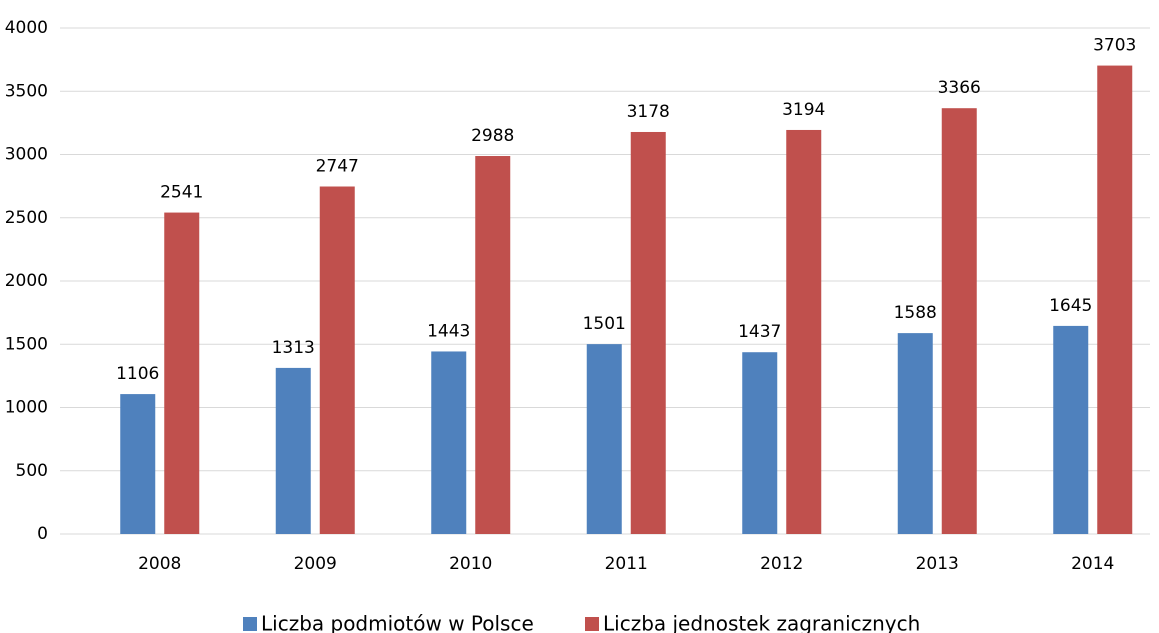 Image resolution: width=1159 pixels, height=633 pixels. What do you see at coordinates (26, 218) in the screenshot?
I see `y-tick-label: 2500` at bounding box center [26, 218].